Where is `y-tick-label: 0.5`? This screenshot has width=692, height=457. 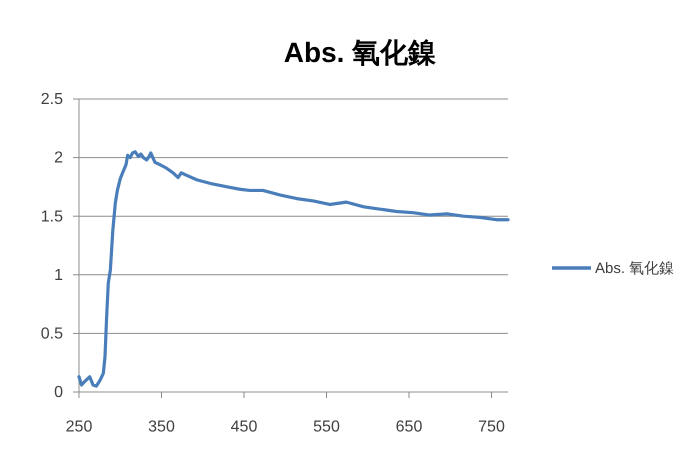 y-tick-label: 0.5 is located at coordinates (52, 334).